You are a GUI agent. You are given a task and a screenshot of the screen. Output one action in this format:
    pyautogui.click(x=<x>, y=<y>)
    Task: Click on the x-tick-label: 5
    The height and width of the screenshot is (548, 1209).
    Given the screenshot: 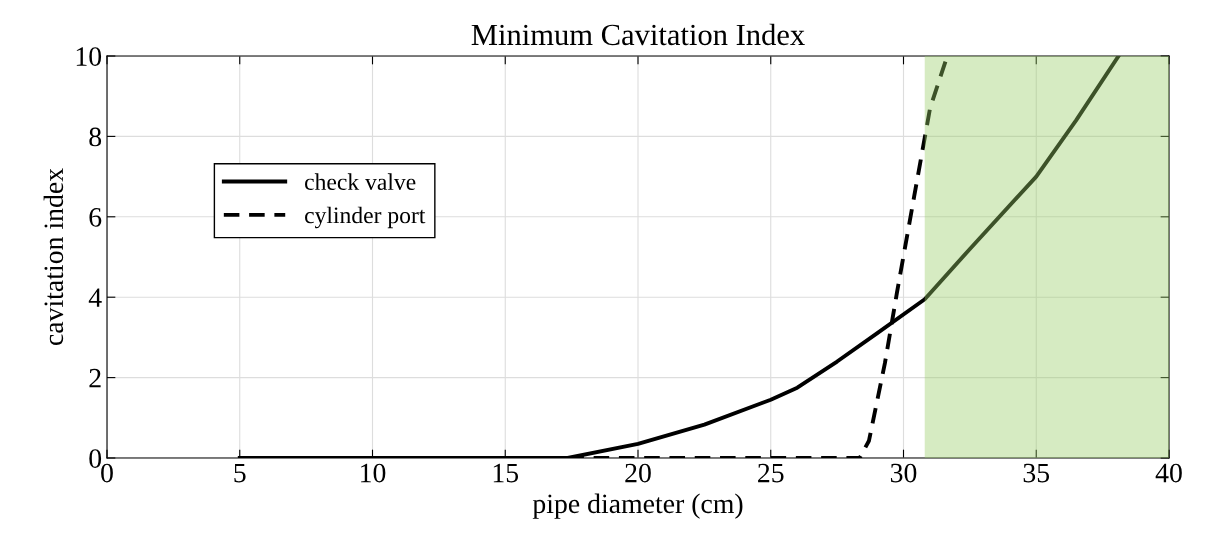 What is the action you would take?
    pyautogui.click(x=240, y=473)
    